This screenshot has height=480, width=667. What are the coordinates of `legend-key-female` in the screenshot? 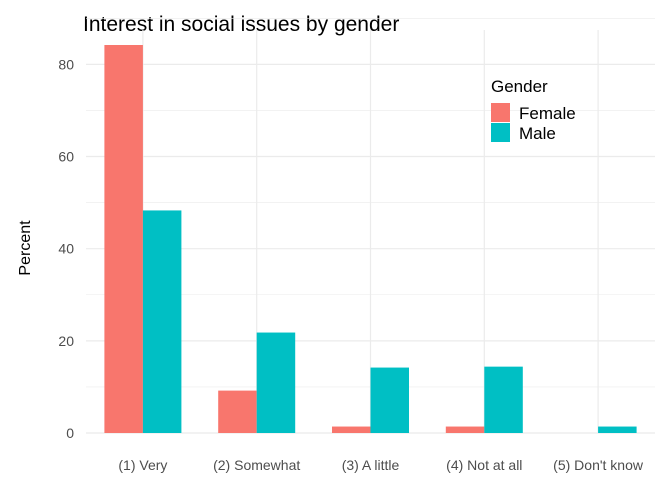 It's located at (500, 112).